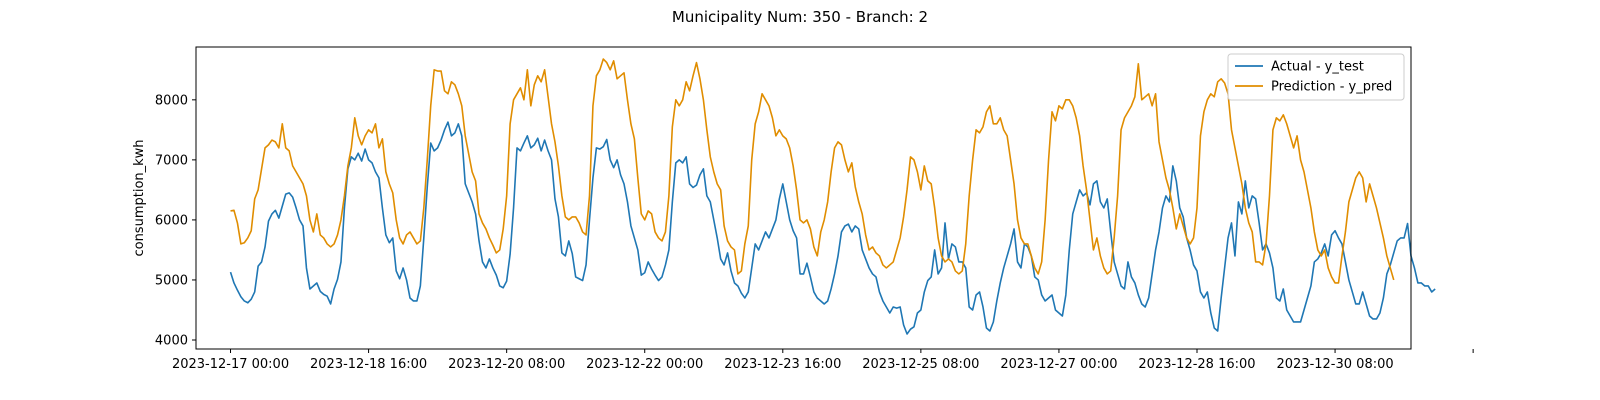  What do you see at coordinates (171, 280) in the screenshot?
I see `y-tick-label-1: 5000` at bounding box center [171, 280].